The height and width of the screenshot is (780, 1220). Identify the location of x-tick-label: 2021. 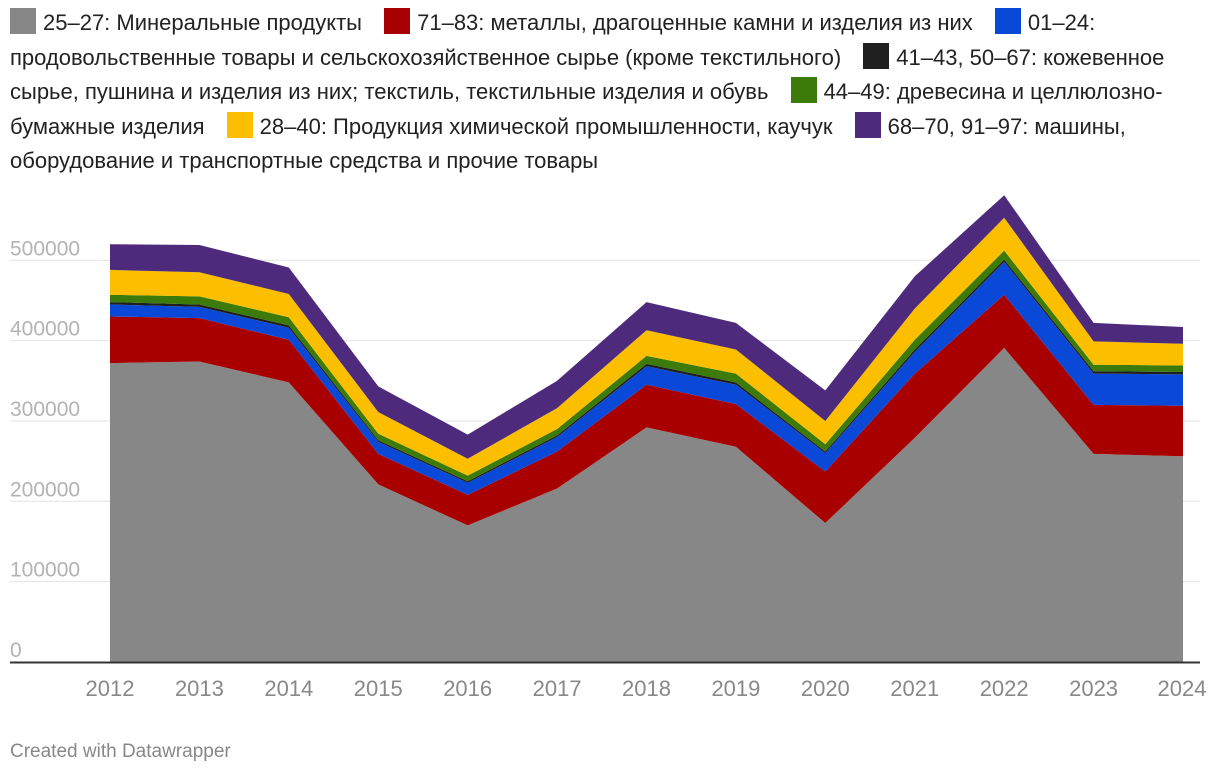
(914, 688).